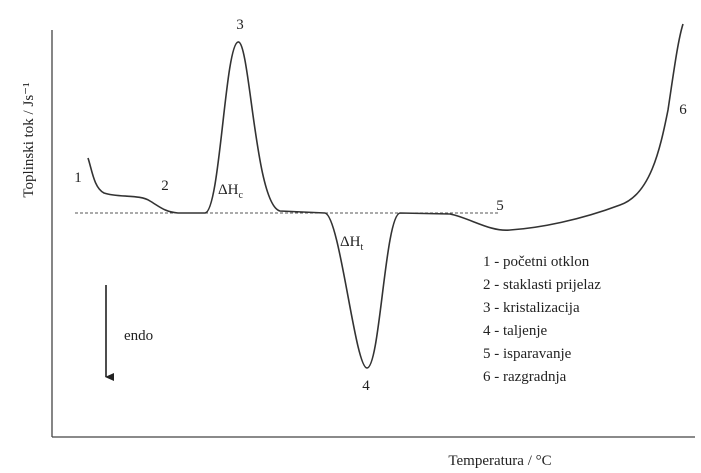 This screenshot has width=701, height=473. Describe the element at coordinates (525, 377) in the screenshot. I see `legend-item: 6 - razgradnja` at that location.